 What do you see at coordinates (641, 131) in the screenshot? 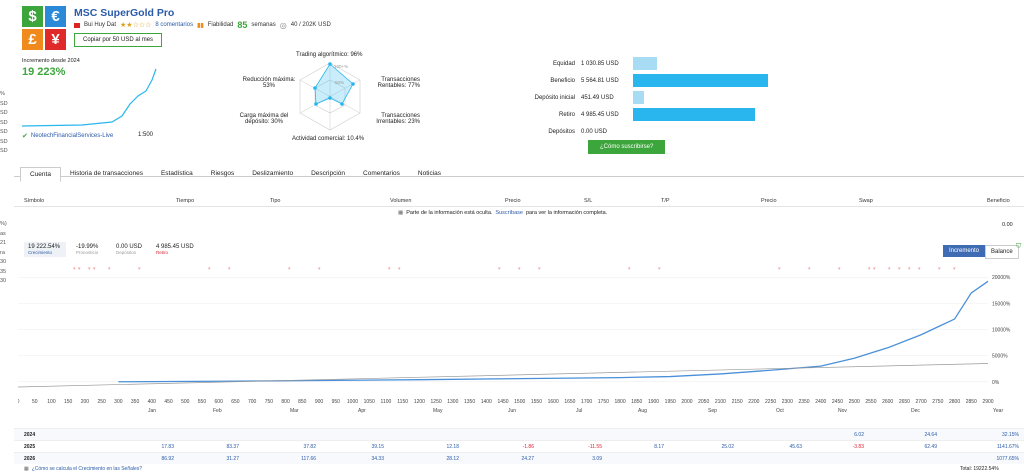
I see `account-row: Depósitos 0.00 USD` at bounding box center [641, 131].